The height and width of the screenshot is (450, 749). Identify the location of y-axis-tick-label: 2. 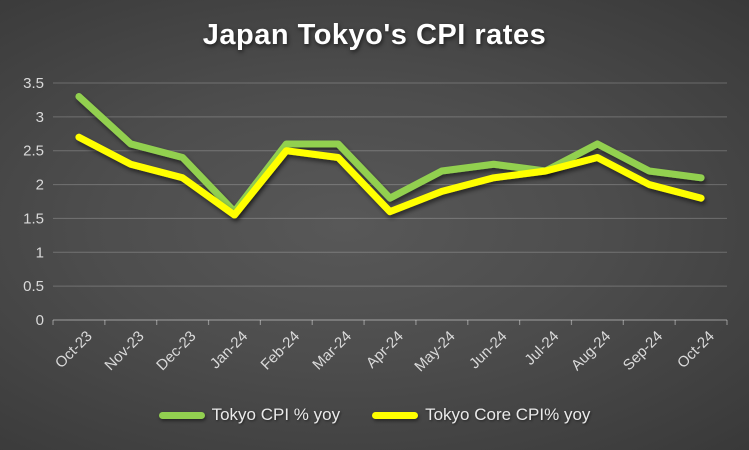
(40, 185).